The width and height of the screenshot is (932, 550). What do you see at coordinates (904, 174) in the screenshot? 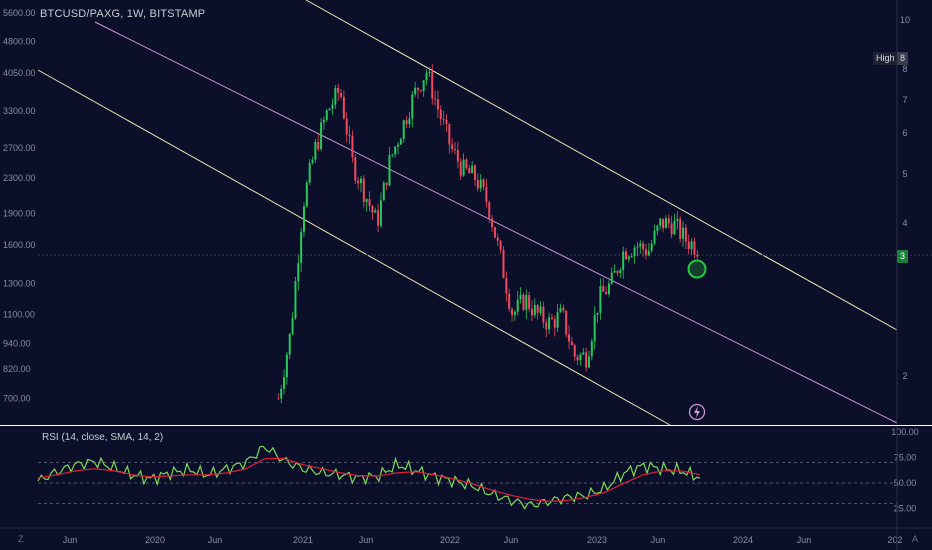
I see `right-axis-tick-label: 5` at bounding box center [904, 174].